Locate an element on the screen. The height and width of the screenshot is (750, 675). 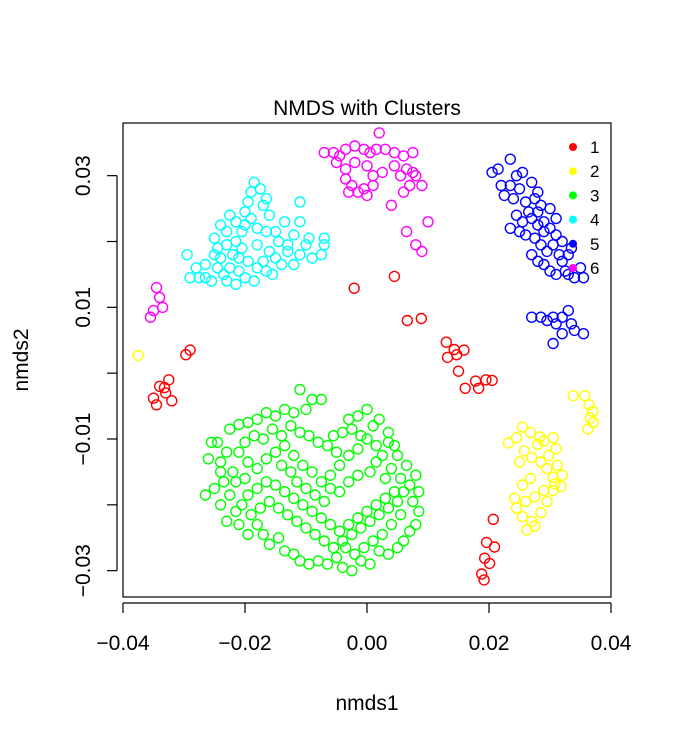
legend-label: 5 is located at coordinates (594, 244).